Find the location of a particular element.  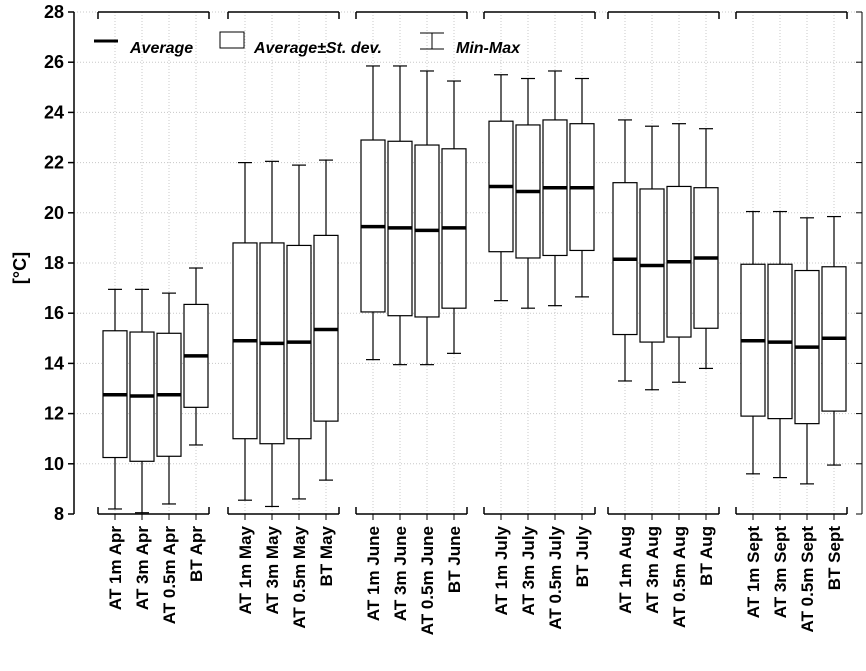

box-at-3m-july is located at coordinates (528, 193).